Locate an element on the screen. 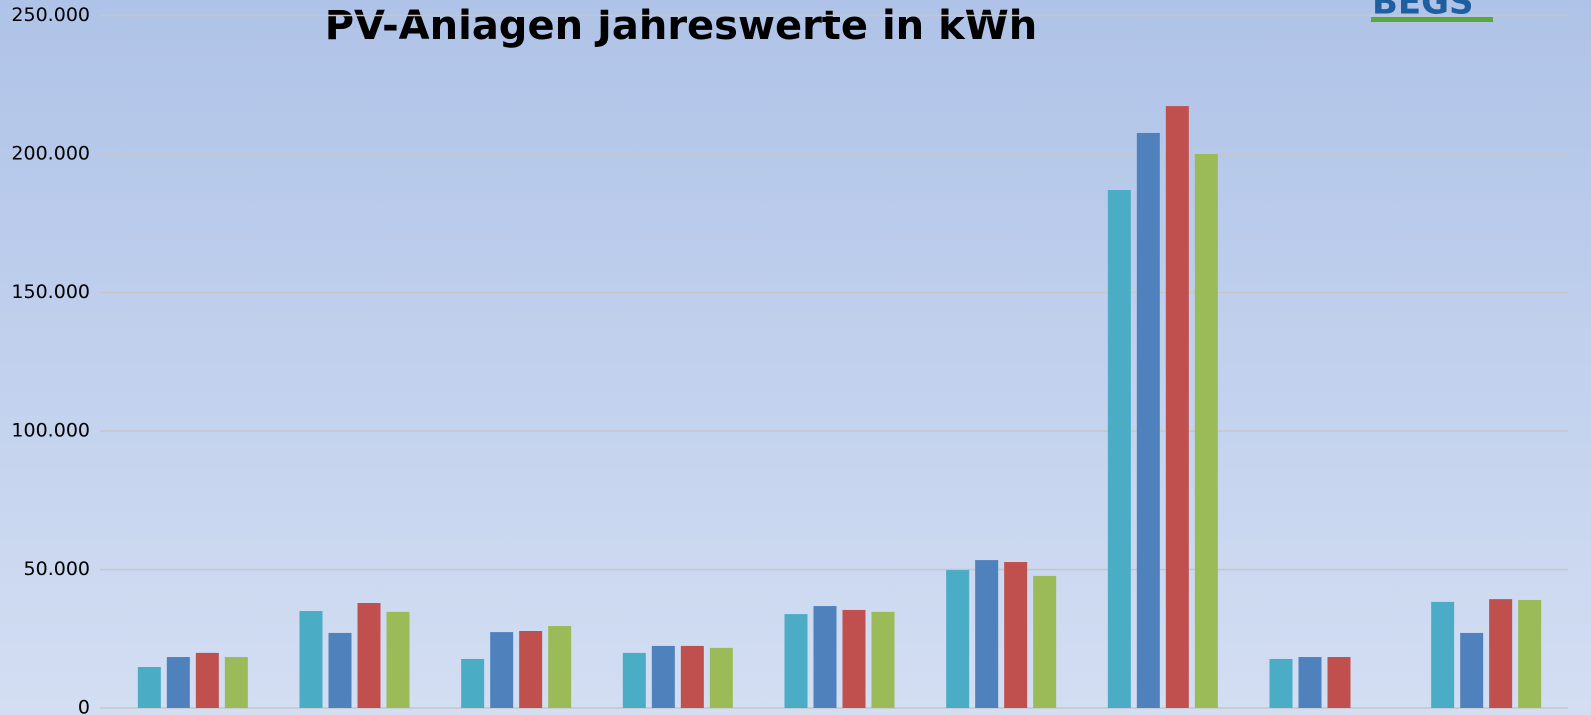 The height and width of the screenshot is (715, 1591). logo: BEGS is located at coordinates (1423, 11).